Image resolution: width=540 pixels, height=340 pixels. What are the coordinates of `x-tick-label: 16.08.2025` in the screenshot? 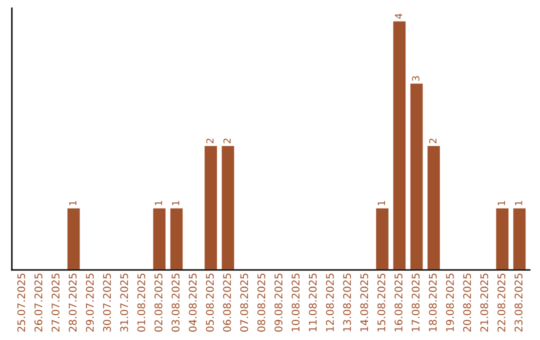 It's located at (398, 303).